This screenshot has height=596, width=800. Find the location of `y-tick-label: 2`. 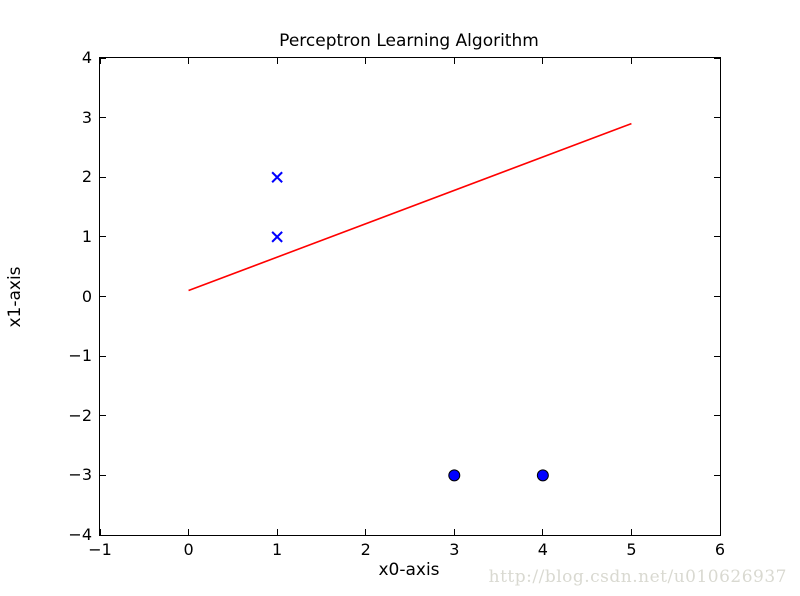

y-tick-label: 2 is located at coordinates (86, 177).